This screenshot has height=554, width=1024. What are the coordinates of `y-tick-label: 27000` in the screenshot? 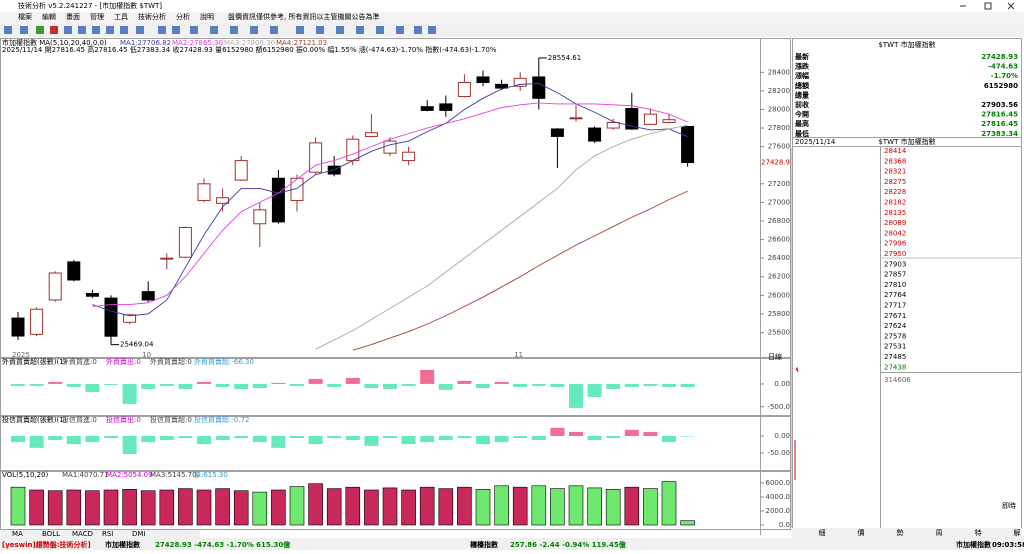 It's located at (779, 202).